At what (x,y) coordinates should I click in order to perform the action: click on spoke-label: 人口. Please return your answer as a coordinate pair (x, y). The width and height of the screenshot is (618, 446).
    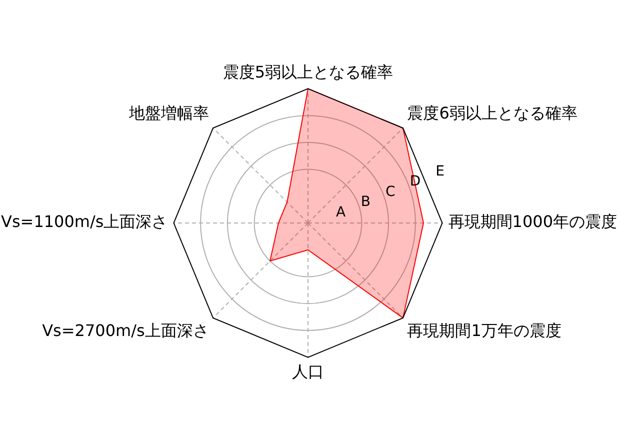
    Looking at the image, I should click on (308, 372).